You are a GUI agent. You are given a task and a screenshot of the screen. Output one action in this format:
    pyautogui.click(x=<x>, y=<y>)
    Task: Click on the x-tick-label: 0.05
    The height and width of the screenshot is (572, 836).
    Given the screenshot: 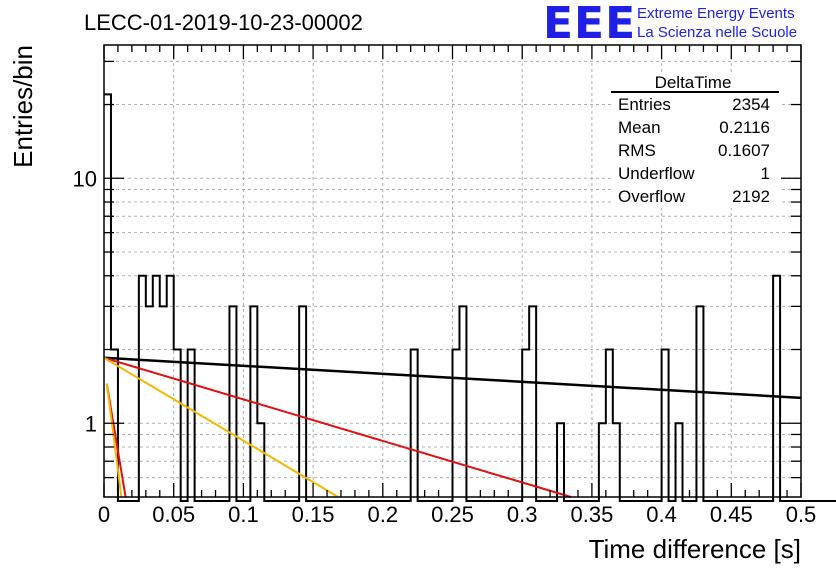 What is the action you would take?
    pyautogui.click(x=173, y=514)
    